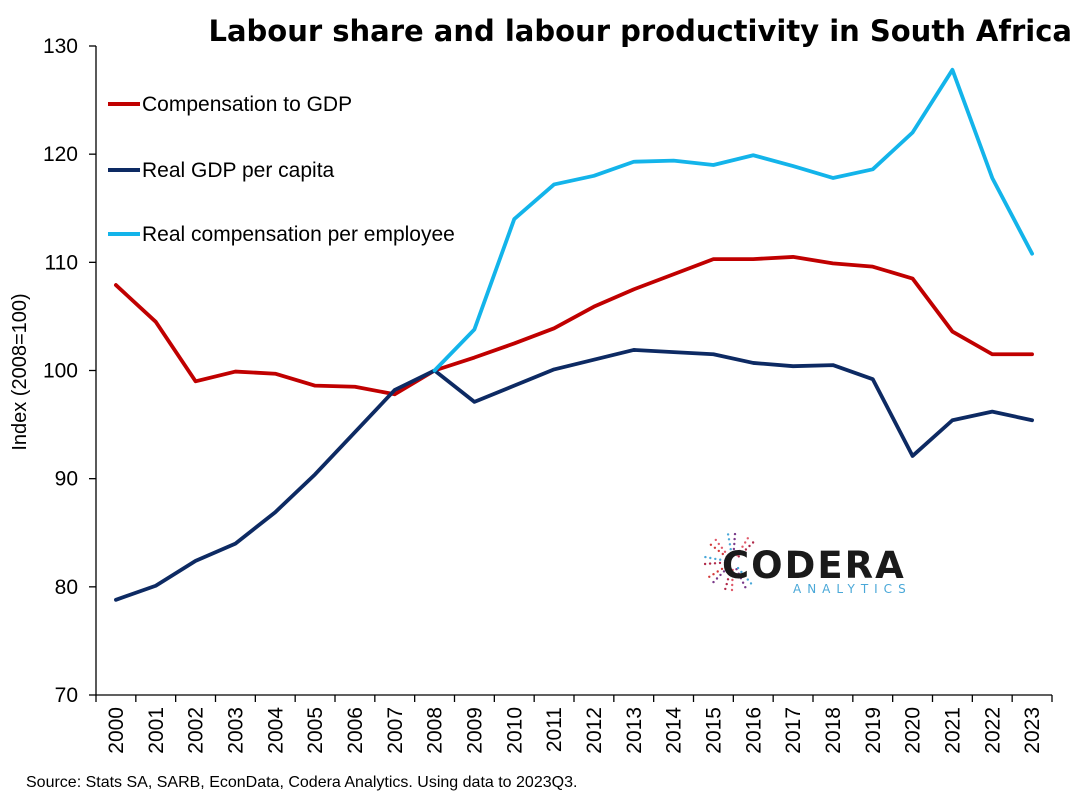 The height and width of the screenshot is (805, 1080). Describe the element at coordinates (298, 234) in the screenshot. I see `legend-label-3: Real compensation per employee` at that location.